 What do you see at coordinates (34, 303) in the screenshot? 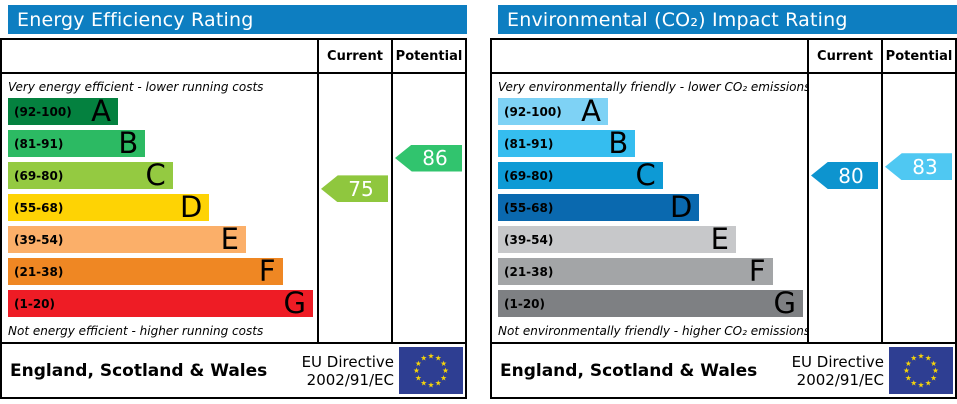
I see `band-range-label: (1-20)` at bounding box center [34, 303].